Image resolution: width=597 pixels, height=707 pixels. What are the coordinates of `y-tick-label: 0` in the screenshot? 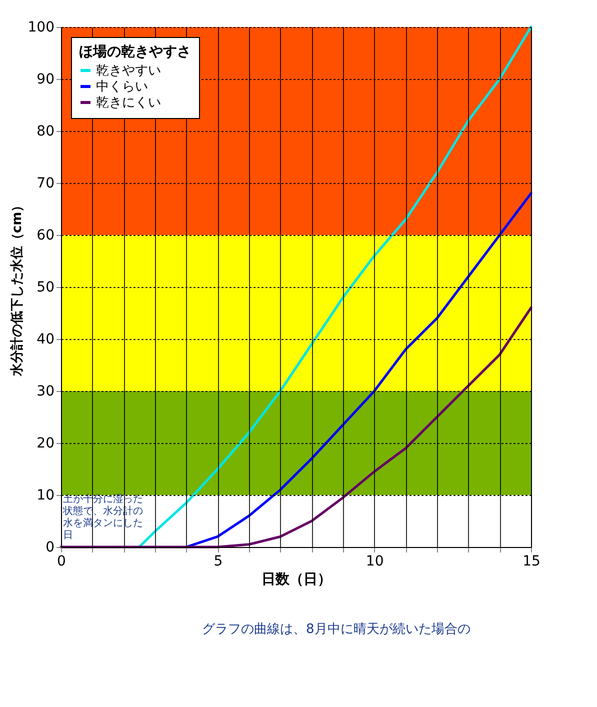 It's located at (50, 548).